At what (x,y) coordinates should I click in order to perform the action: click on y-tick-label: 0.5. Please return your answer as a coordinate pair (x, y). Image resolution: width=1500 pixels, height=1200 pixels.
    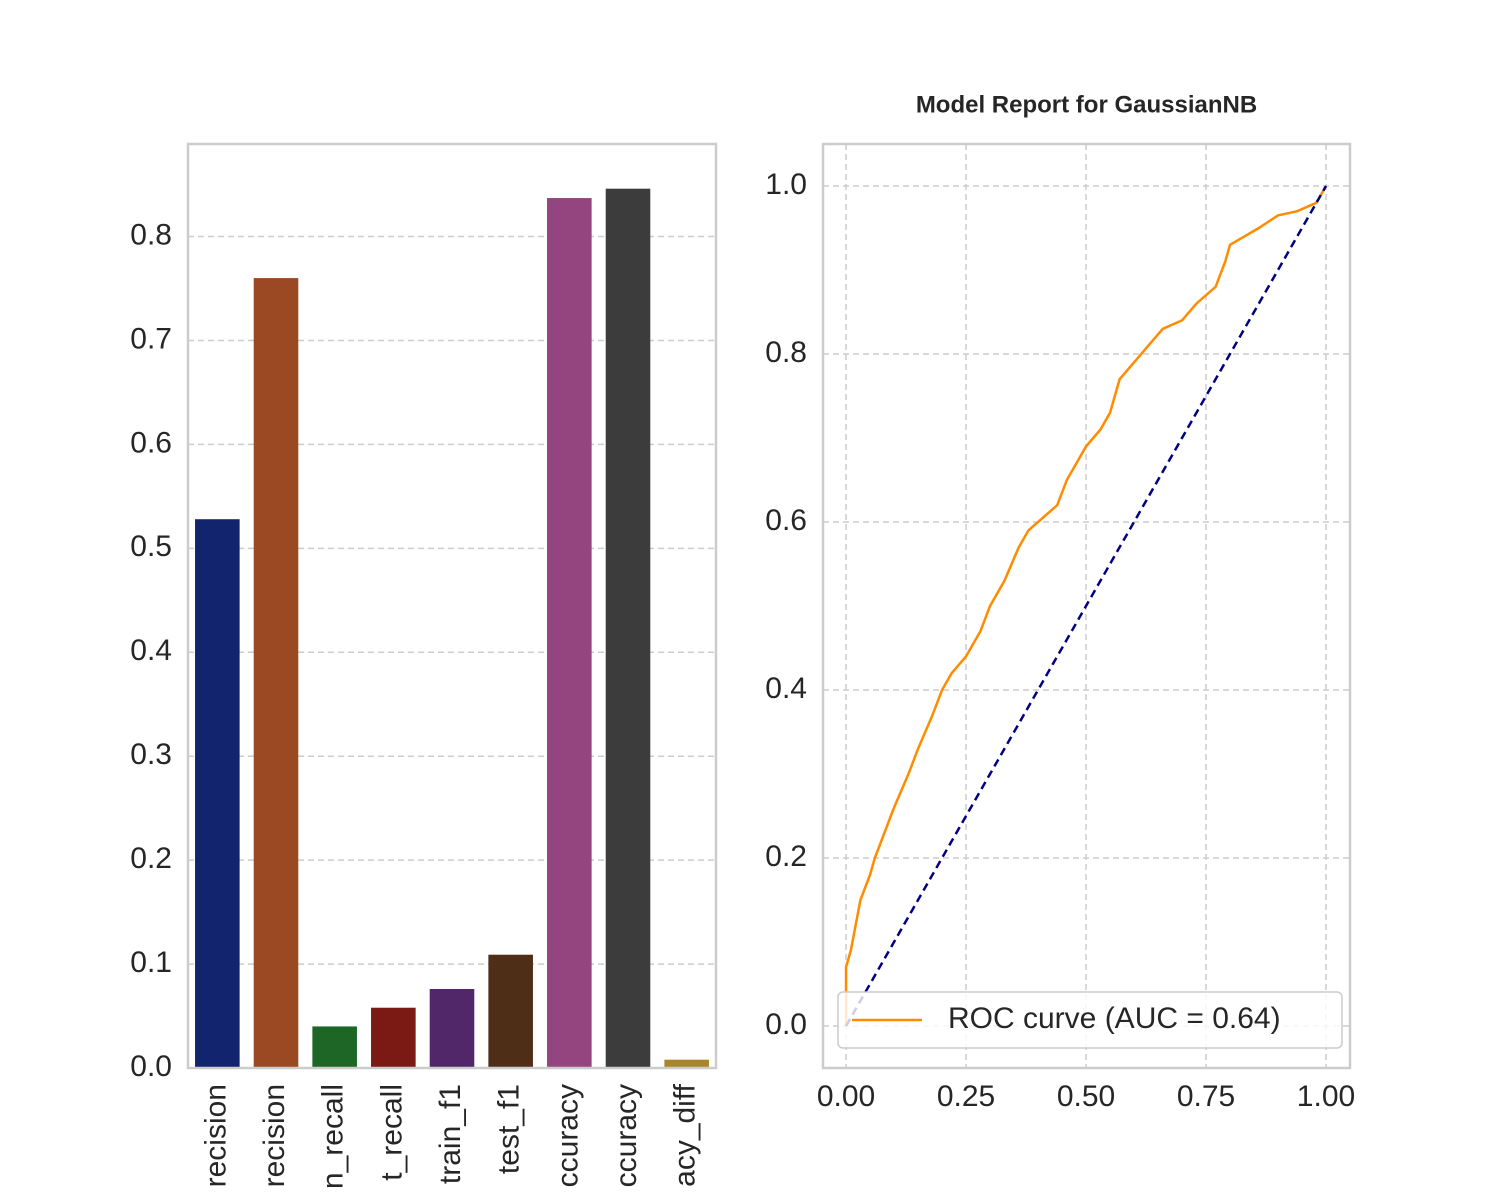
    Looking at the image, I should click on (151, 546).